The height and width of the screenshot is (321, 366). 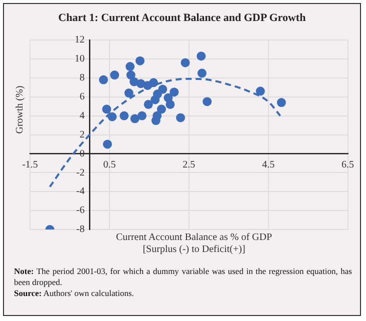 I want to click on x-tick-label: 6.5, so click(x=348, y=164).